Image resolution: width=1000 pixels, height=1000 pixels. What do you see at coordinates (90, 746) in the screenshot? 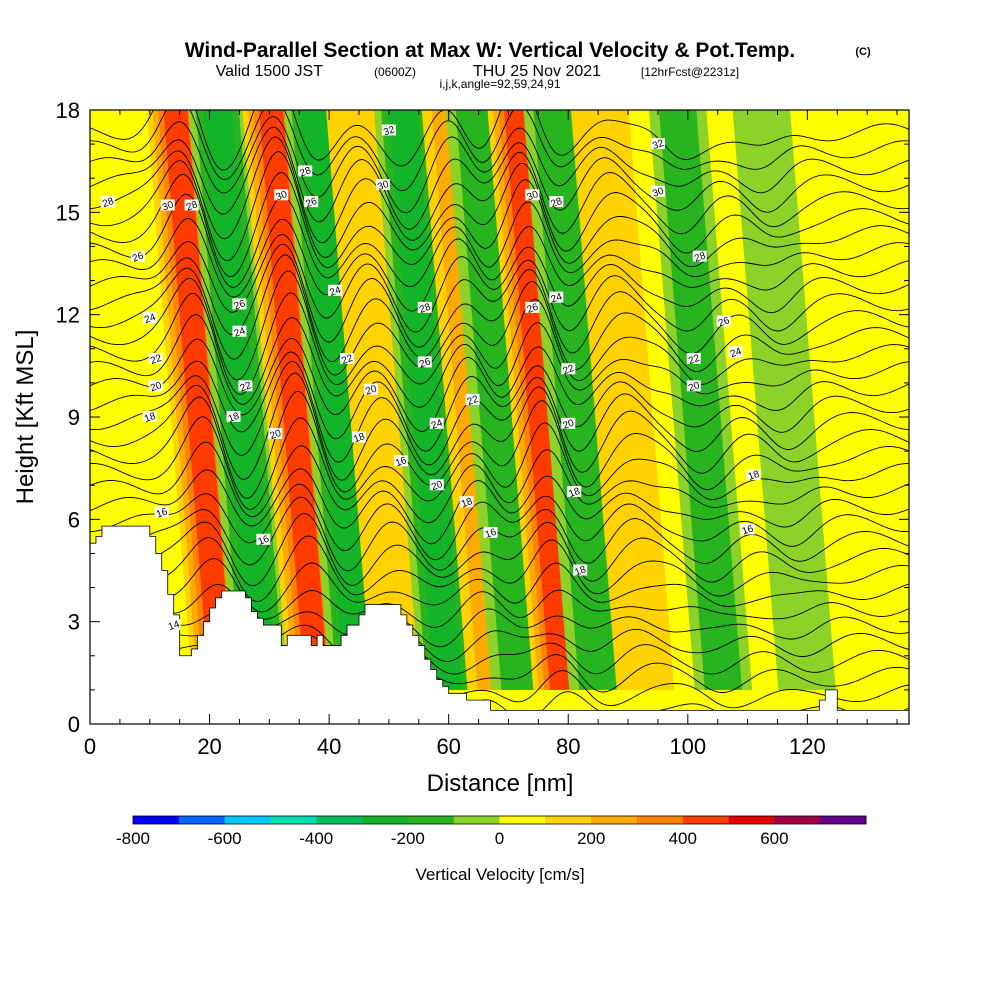
I see `x-tick-label: 0` at bounding box center [90, 746].